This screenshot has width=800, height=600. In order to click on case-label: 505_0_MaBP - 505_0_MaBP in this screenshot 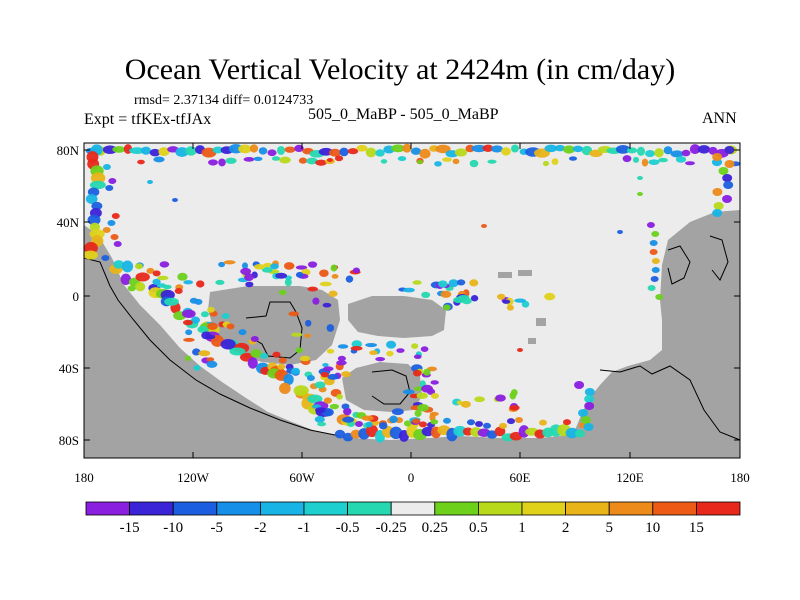, I will do `click(403, 114)`.